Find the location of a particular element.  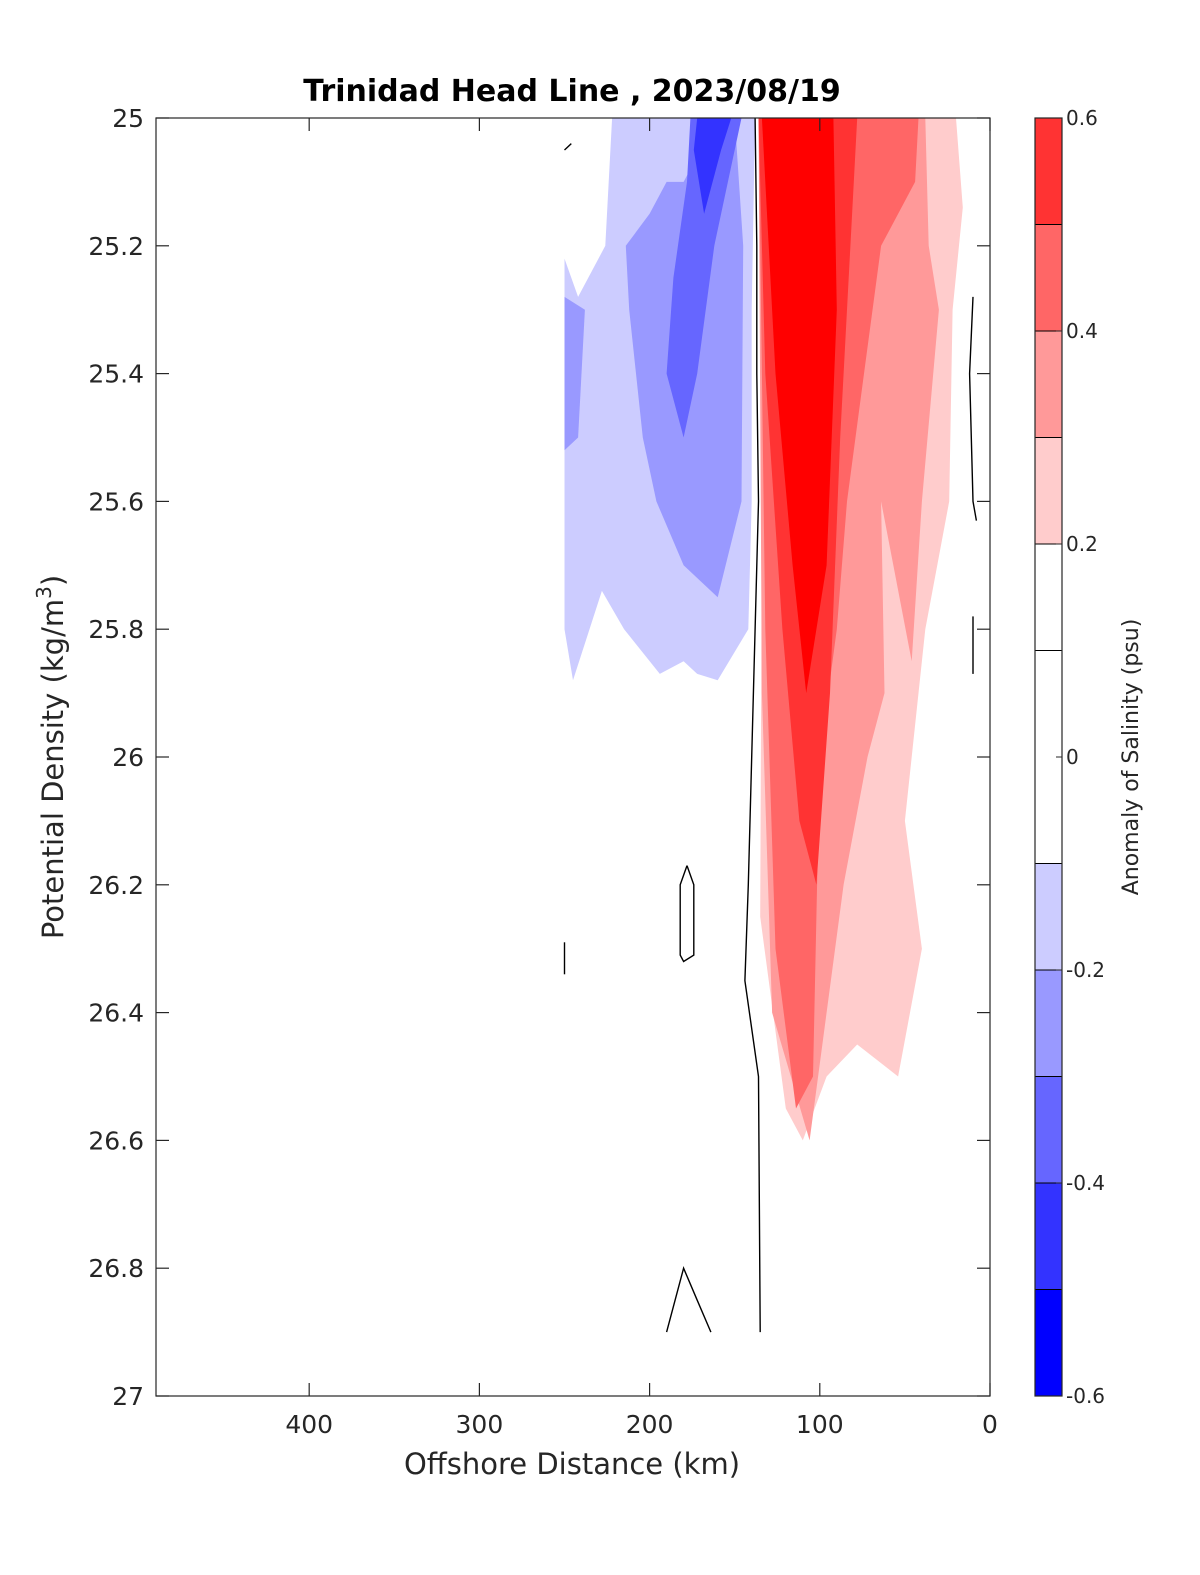

y-tick-label: 25.6 is located at coordinates (116, 501).